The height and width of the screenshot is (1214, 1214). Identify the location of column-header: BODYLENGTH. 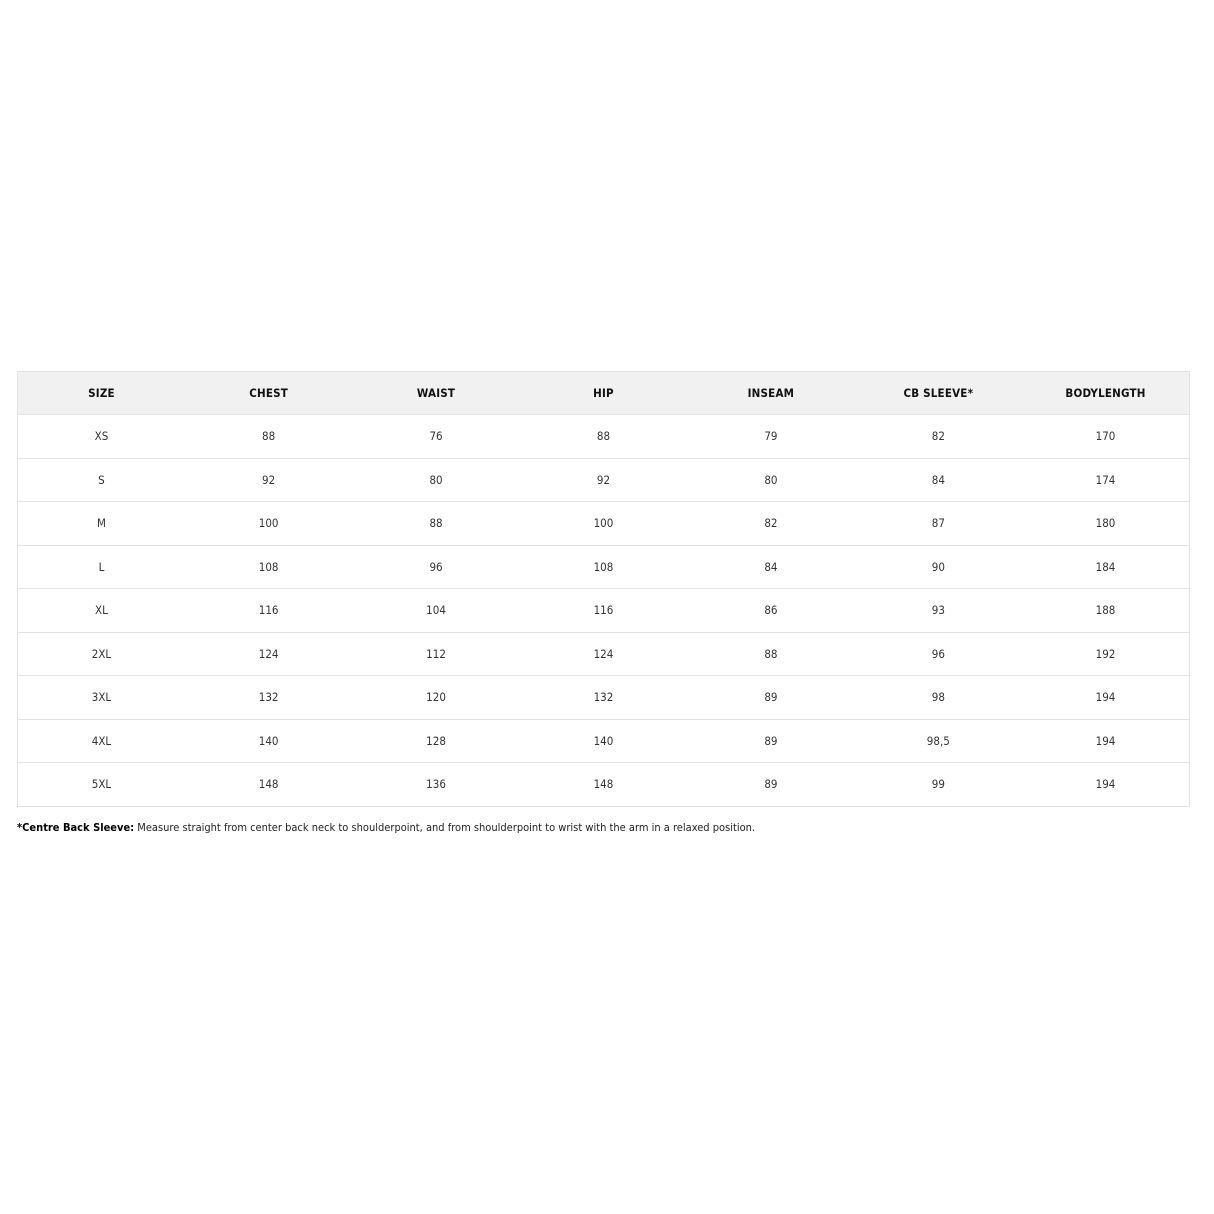
(1106, 393).